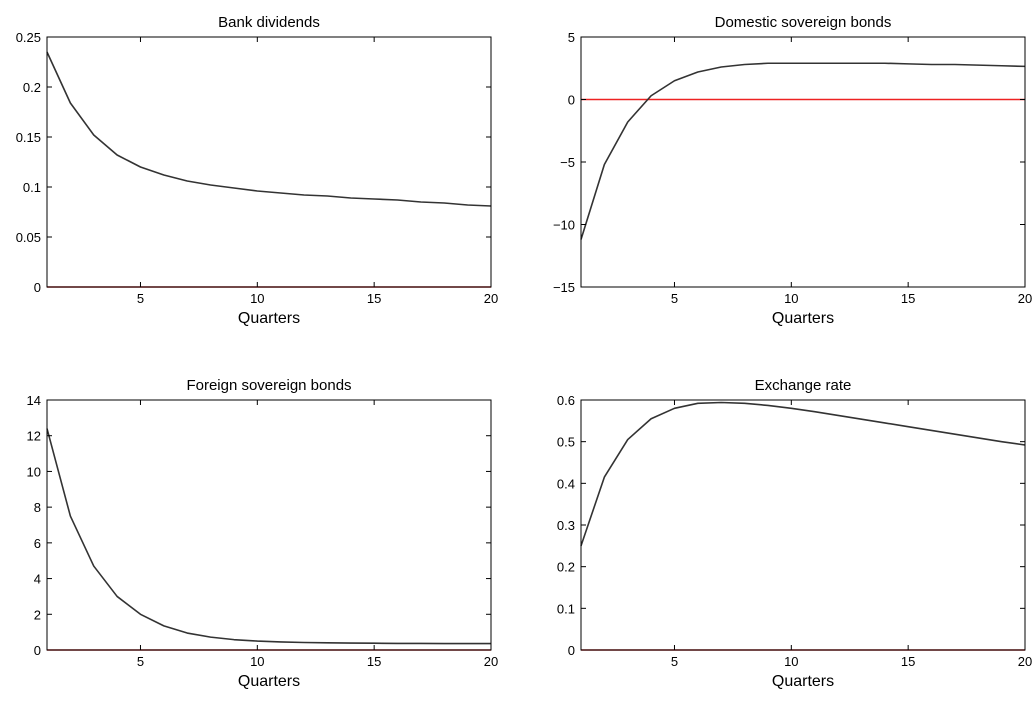 This screenshot has width=1035, height=701. I want to click on y-tick-label: 8, so click(37, 507).